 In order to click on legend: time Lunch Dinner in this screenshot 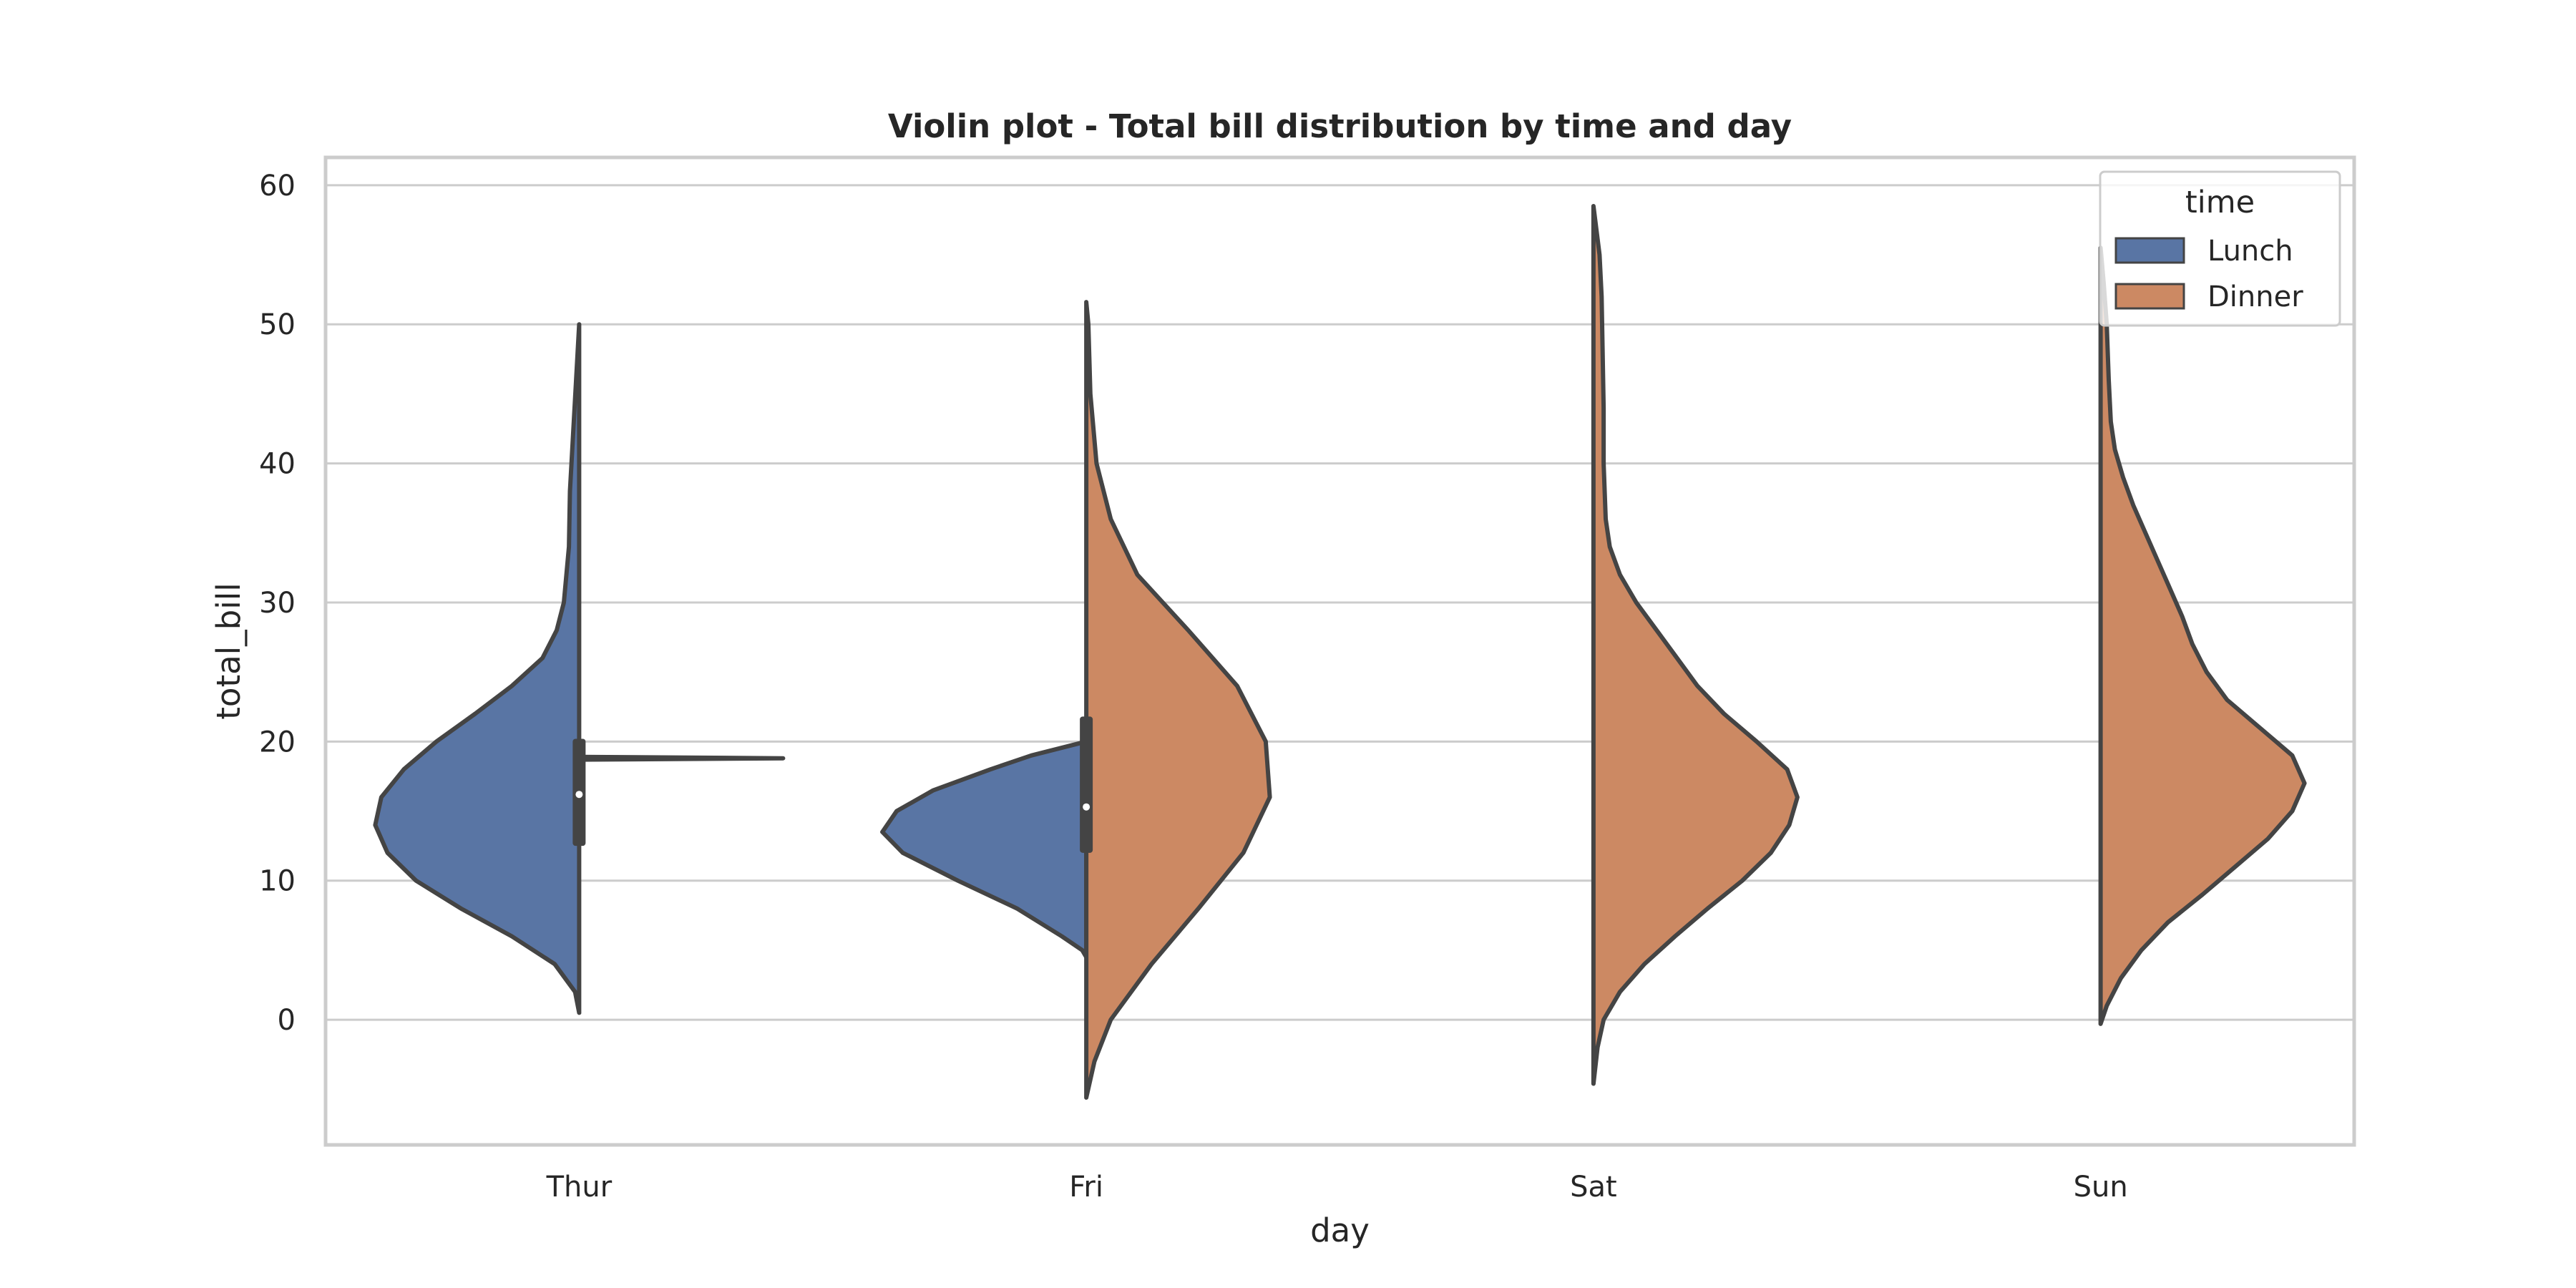, I will do `click(2220, 248)`.